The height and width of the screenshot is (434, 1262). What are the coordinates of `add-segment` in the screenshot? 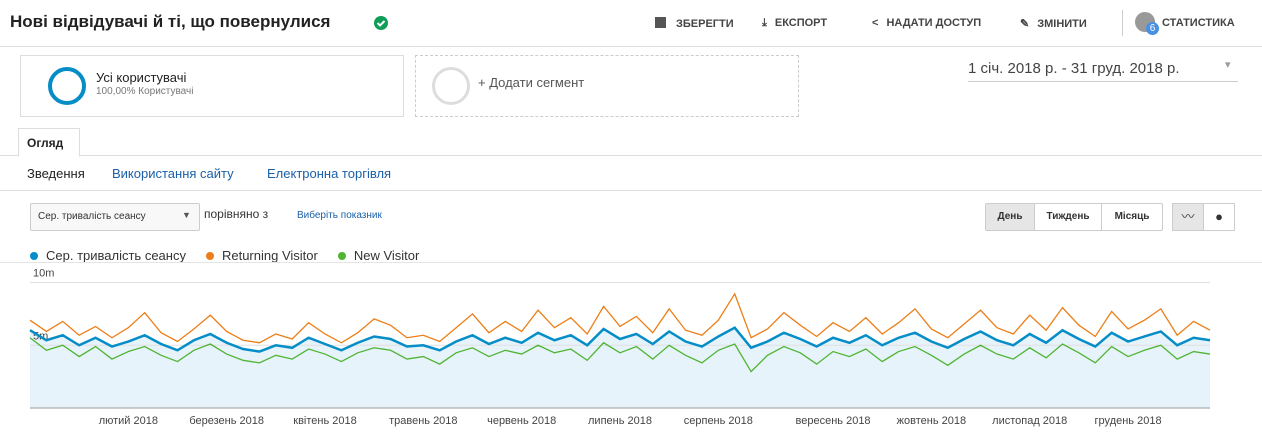 It's located at (607, 86).